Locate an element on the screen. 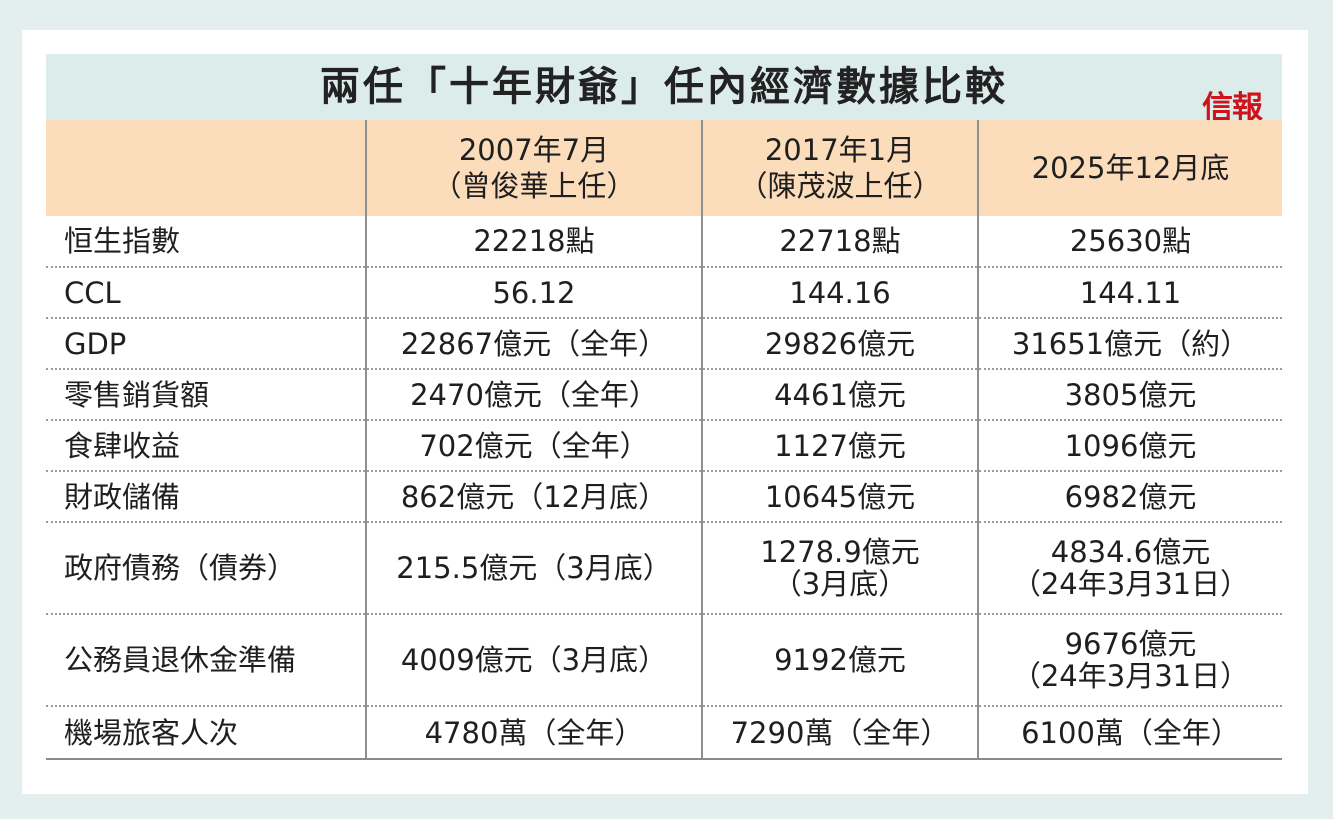 The image size is (1333, 819). cell-2017: 7290萬（全年） is located at coordinates (839, 733).